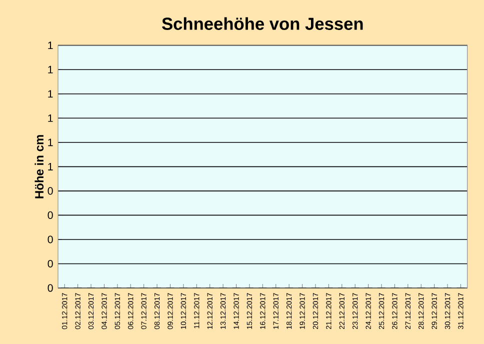 Image resolution: width=484 pixels, height=344 pixels. What do you see at coordinates (262, 23) in the screenshot?
I see `chart-title: Schneehöhe von Jessen` at bounding box center [262, 23].